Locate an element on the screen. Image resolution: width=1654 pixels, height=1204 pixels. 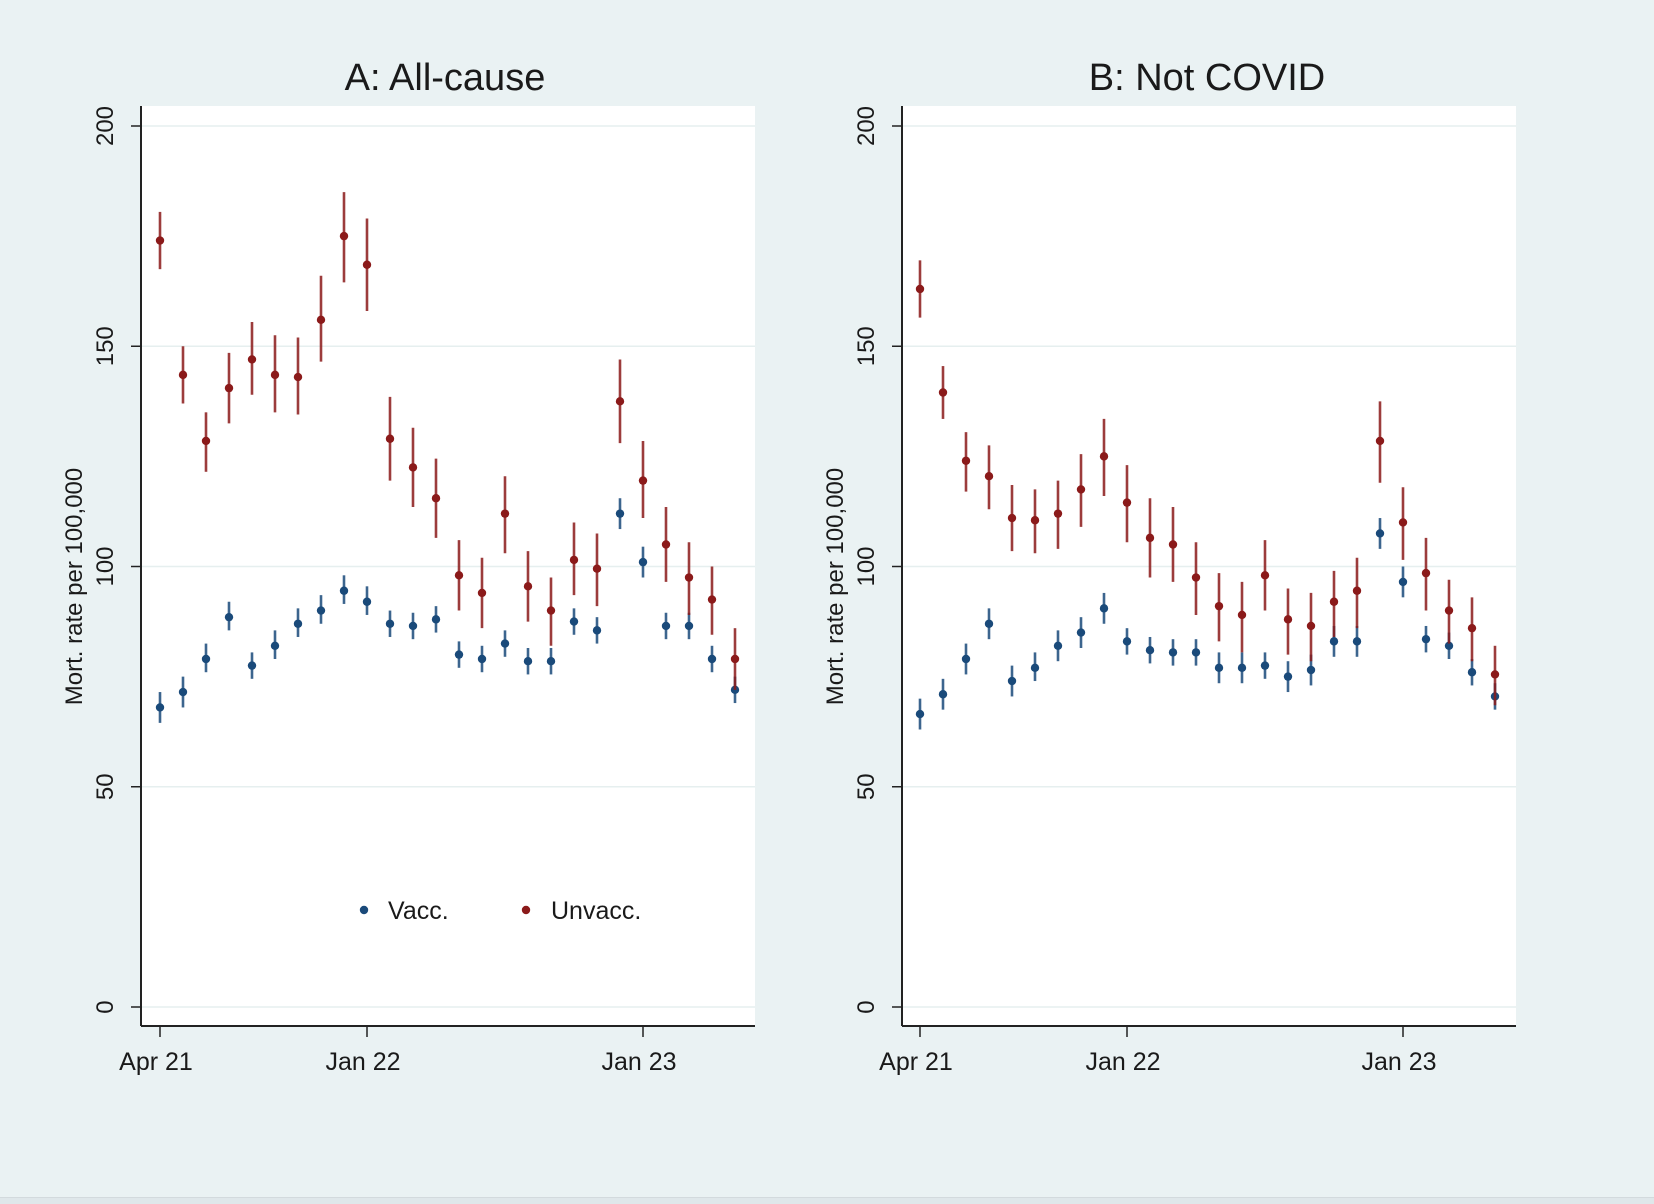
legend-label-vacc: Vacc. is located at coordinates (418, 911).